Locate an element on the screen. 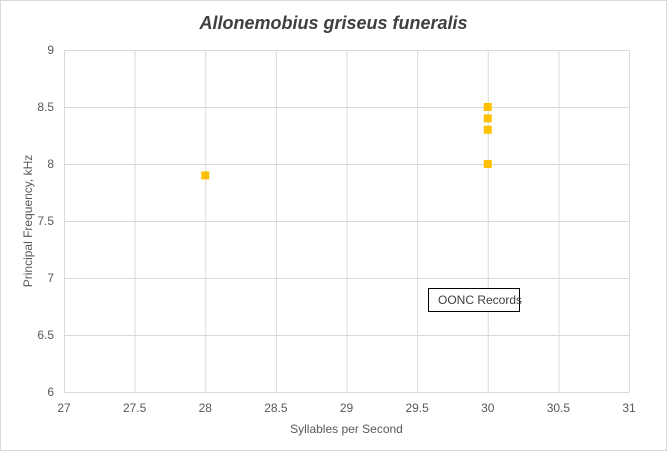  x-tick-label: 30 is located at coordinates (488, 408).